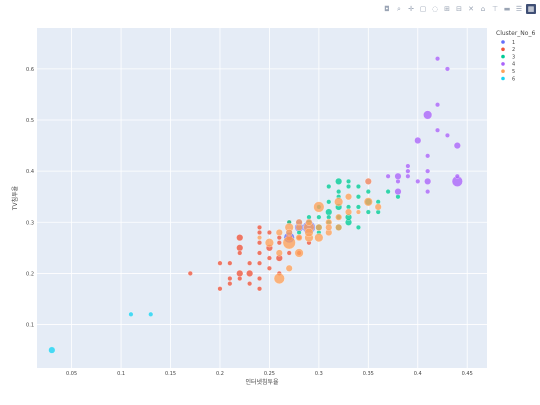  What do you see at coordinates (519, 8) in the screenshot?
I see `hover-compare-icon: ☰` at bounding box center [519, 8].